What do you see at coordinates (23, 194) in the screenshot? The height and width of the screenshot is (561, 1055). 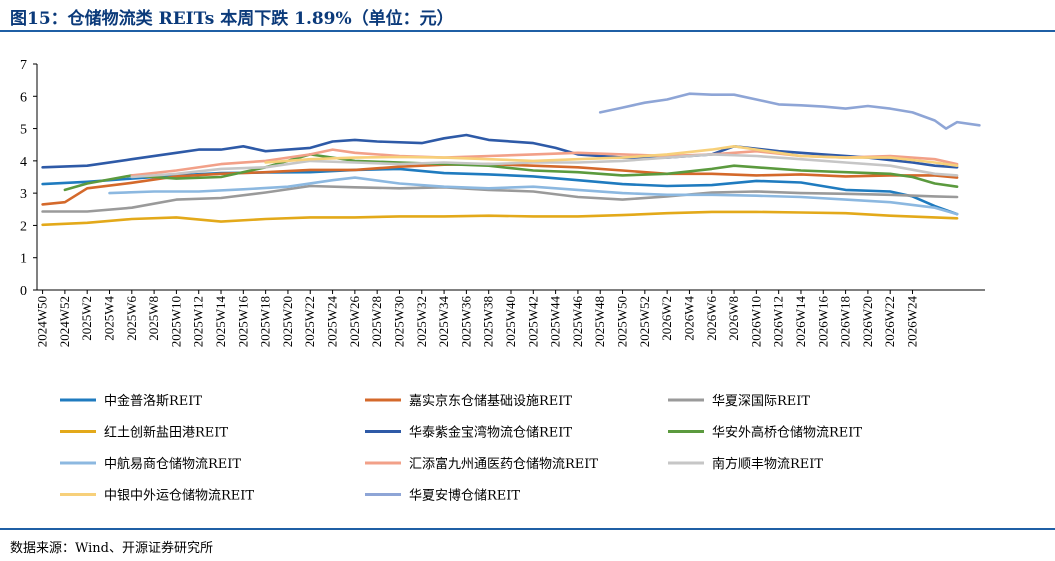 I see `y-tick-label: 3` at bounding box center [23, 194].